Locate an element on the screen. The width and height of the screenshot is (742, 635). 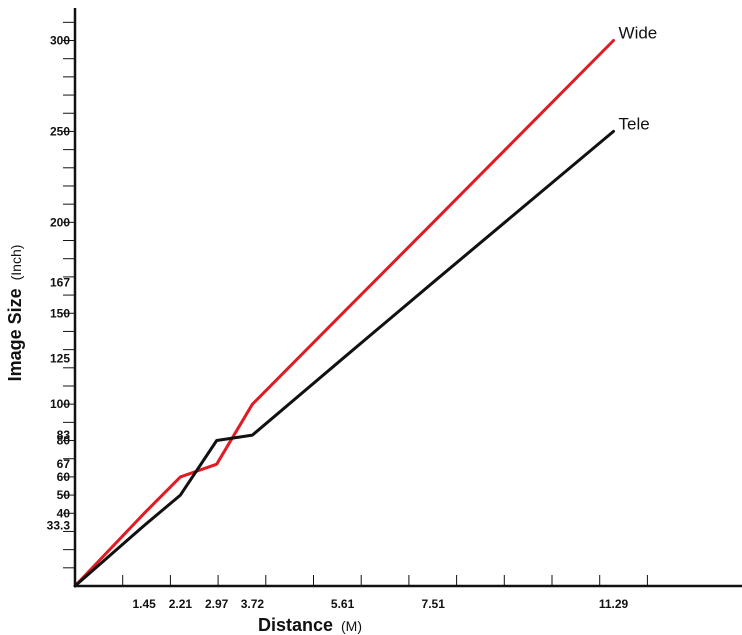
y-tick-label-40: 40 is located at coordinates (64, 513).